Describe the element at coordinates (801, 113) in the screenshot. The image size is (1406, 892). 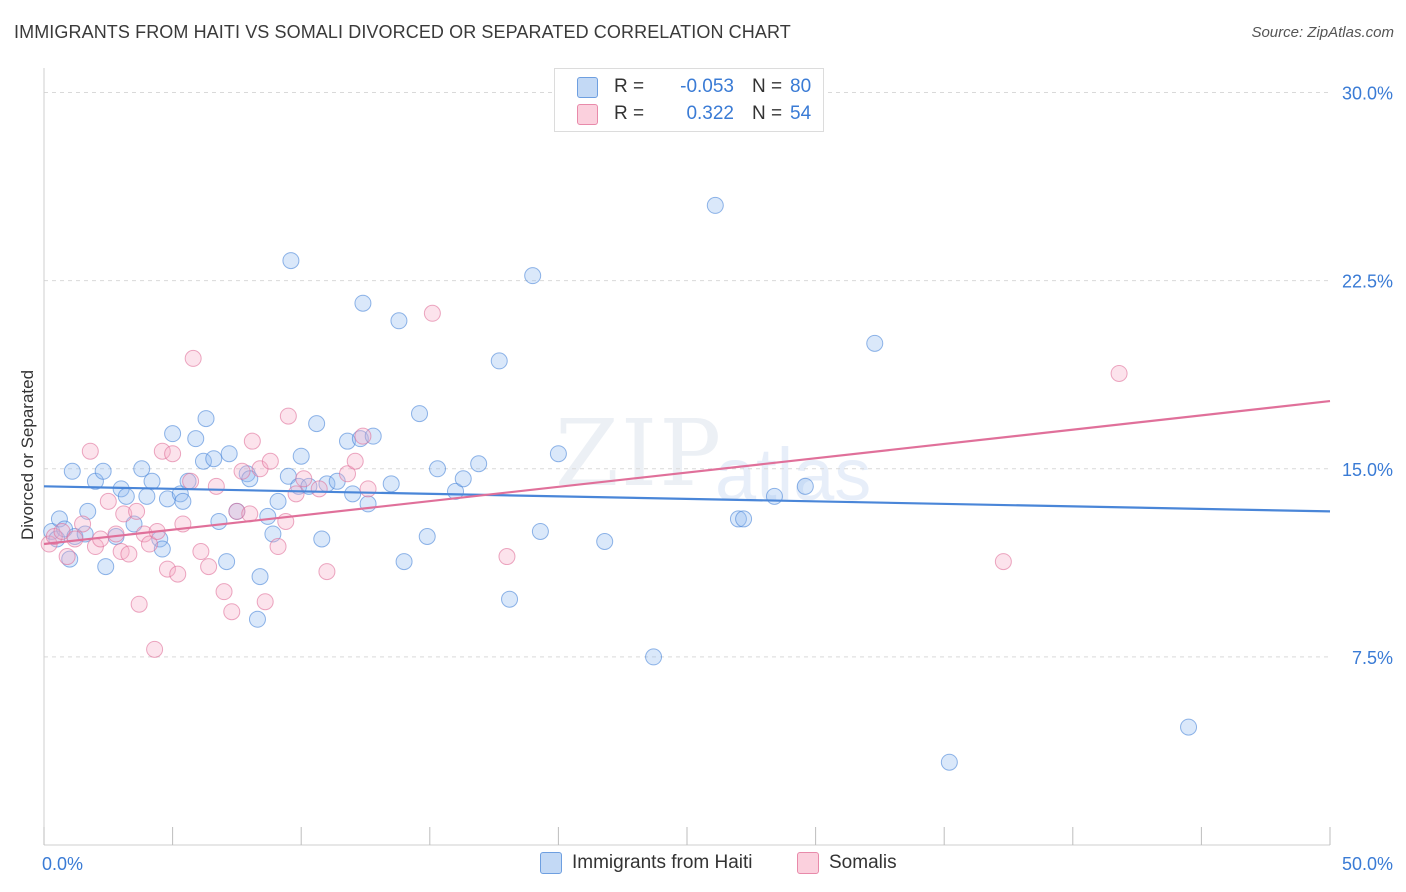
I see `n-value: 54` at that location.